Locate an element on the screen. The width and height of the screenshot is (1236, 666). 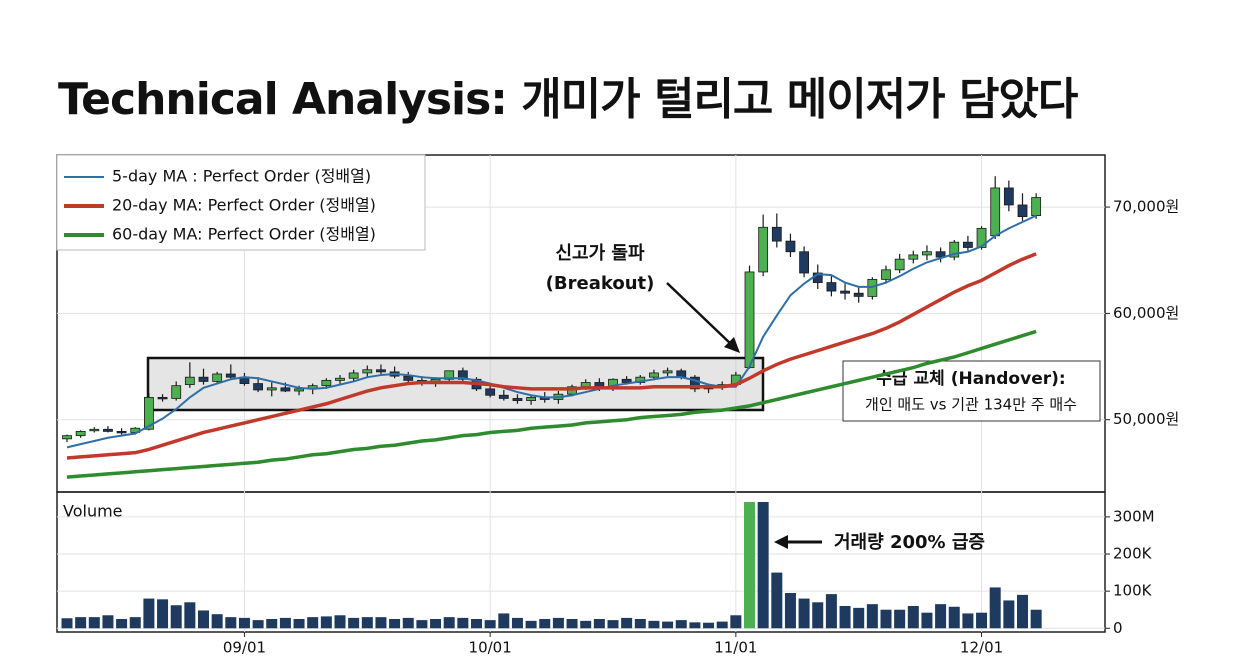
y-tick-label: 300M is located at coordinates (1134, 516).